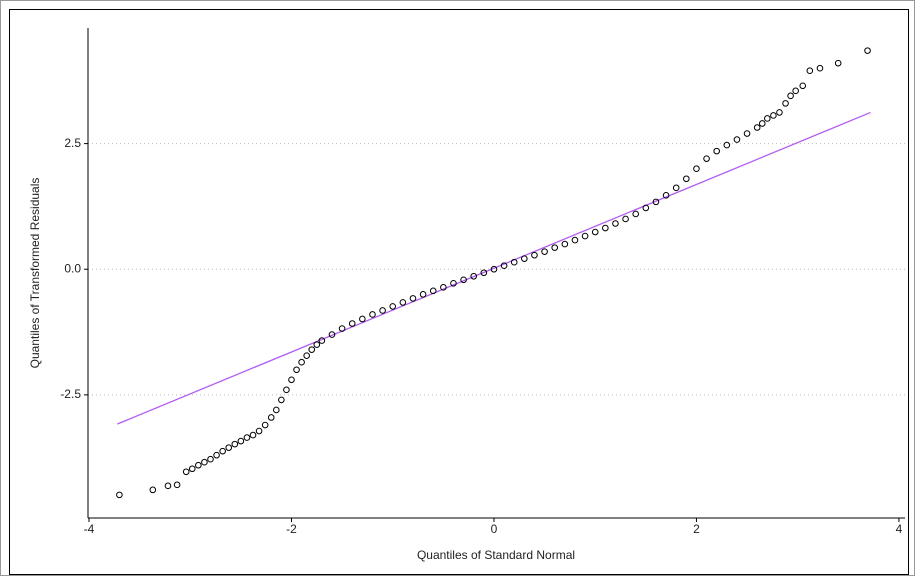  I want to click on x-tick-label: -4, so click(89, 529).